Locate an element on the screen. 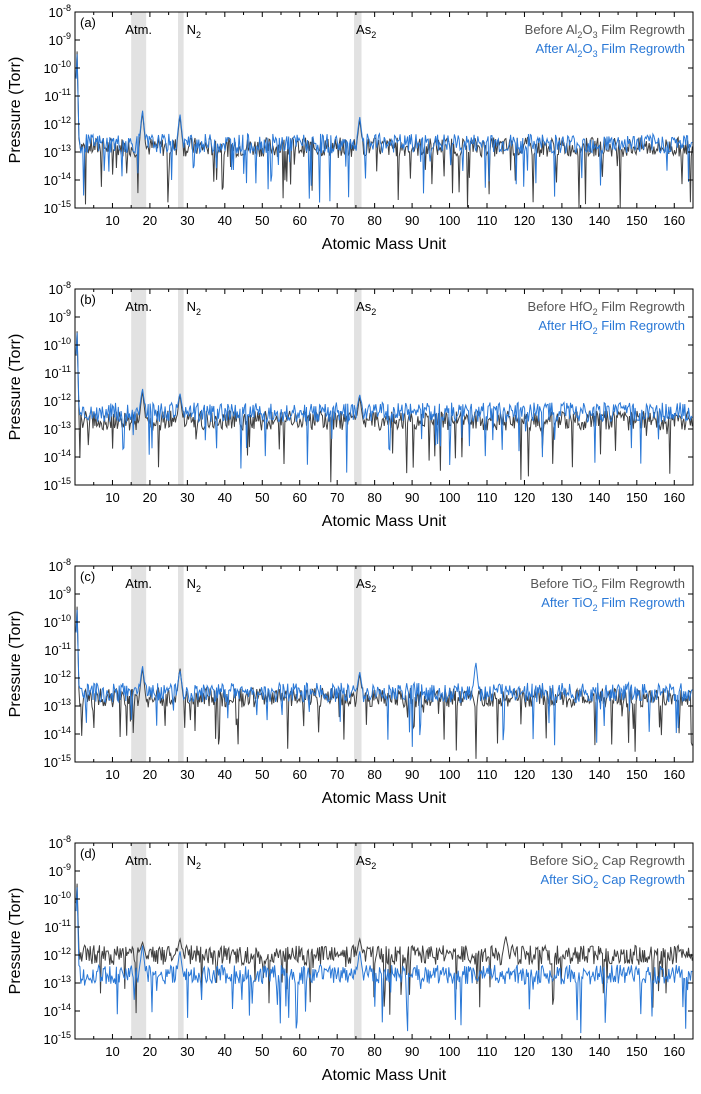 This screenshot has width=701, height=1094. x-tick-label: 70 is located at coordinates (337, 1051).